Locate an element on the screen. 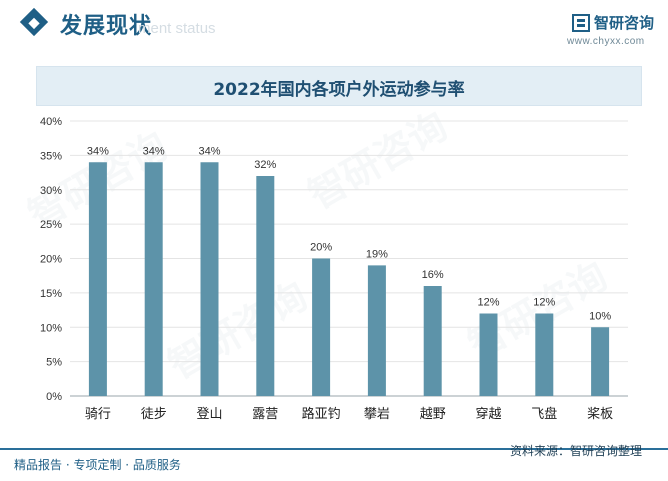 This screenshot has height=481, width=668. subtitle-en: ment status is located at coordinates (177, 28).